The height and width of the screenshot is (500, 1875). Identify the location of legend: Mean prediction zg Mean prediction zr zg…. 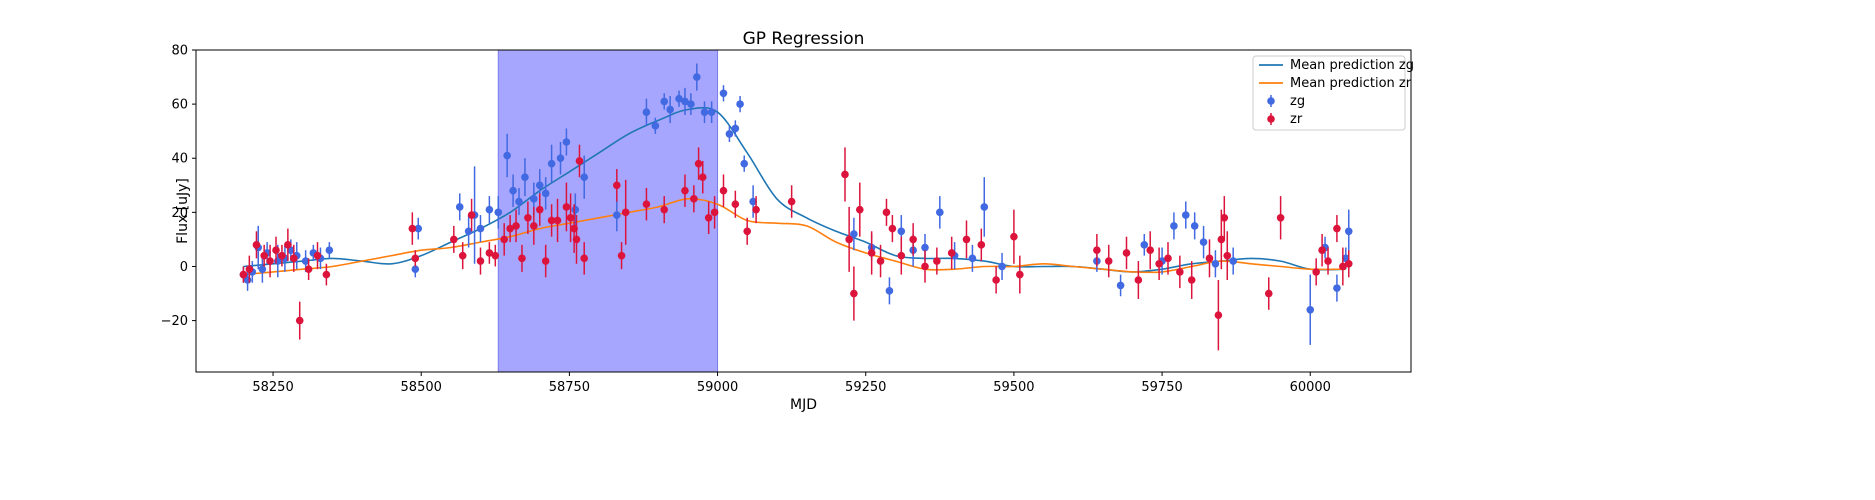
(1333, 93).